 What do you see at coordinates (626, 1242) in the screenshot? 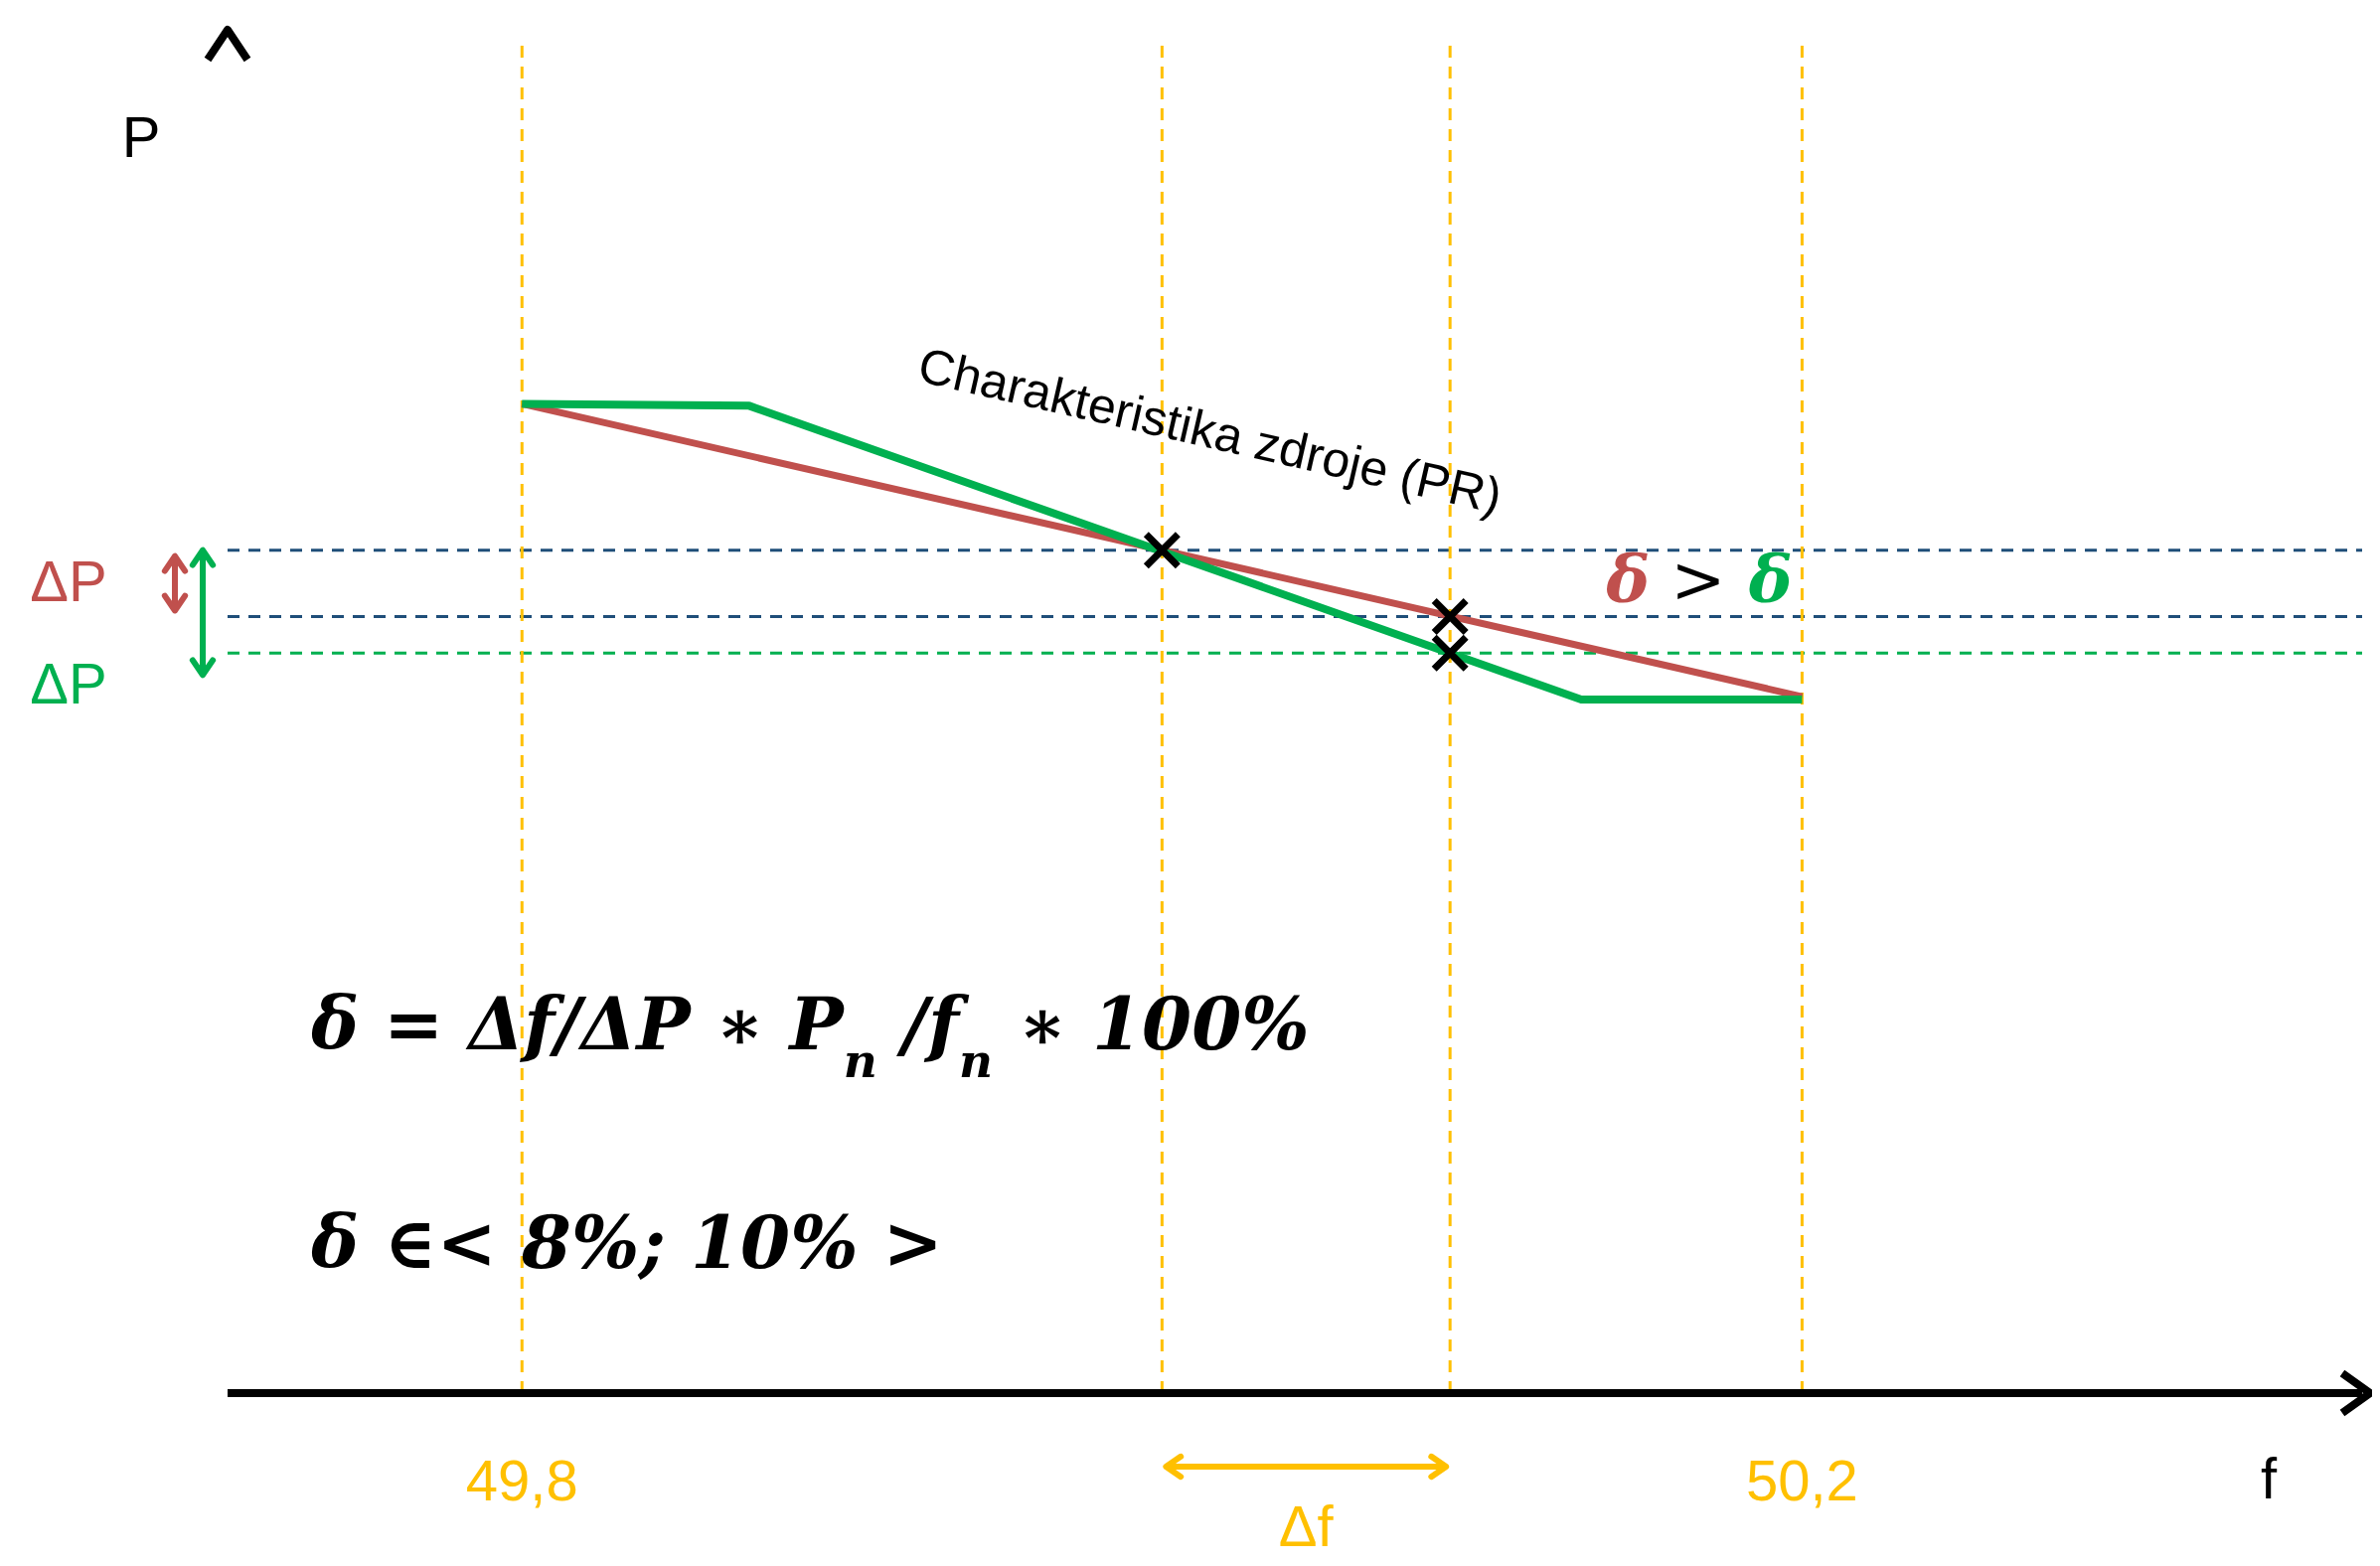
I see `annotation: δ ∈< 8%; 10% >` at bounding box center [626, 1242].